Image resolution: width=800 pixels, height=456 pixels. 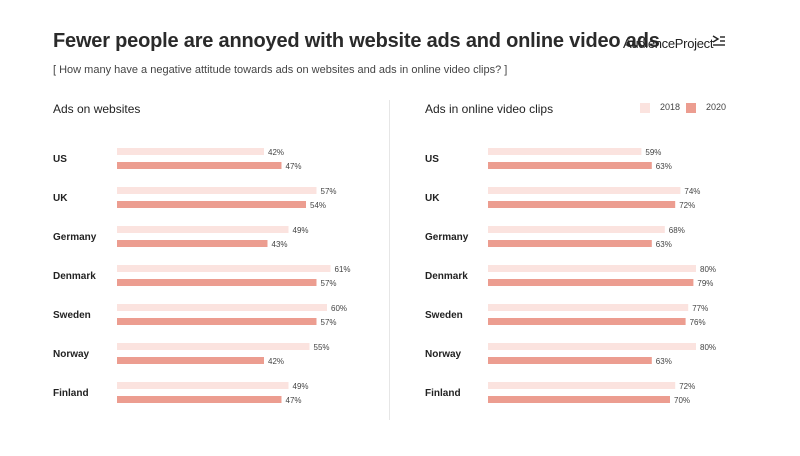 What do you see at coordinates (72, 315) in the screenshot?
I see `panel-1-category-label: Sweden` at bounding box center [72, 315].